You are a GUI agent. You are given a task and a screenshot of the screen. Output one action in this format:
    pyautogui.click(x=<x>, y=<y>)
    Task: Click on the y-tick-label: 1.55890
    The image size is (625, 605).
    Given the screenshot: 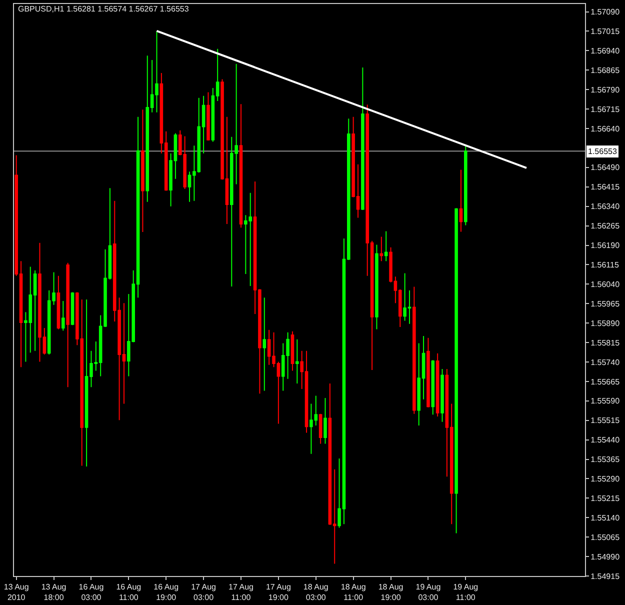 What is the action you would take?
    pyautogui.click(x=605, y=323)
    